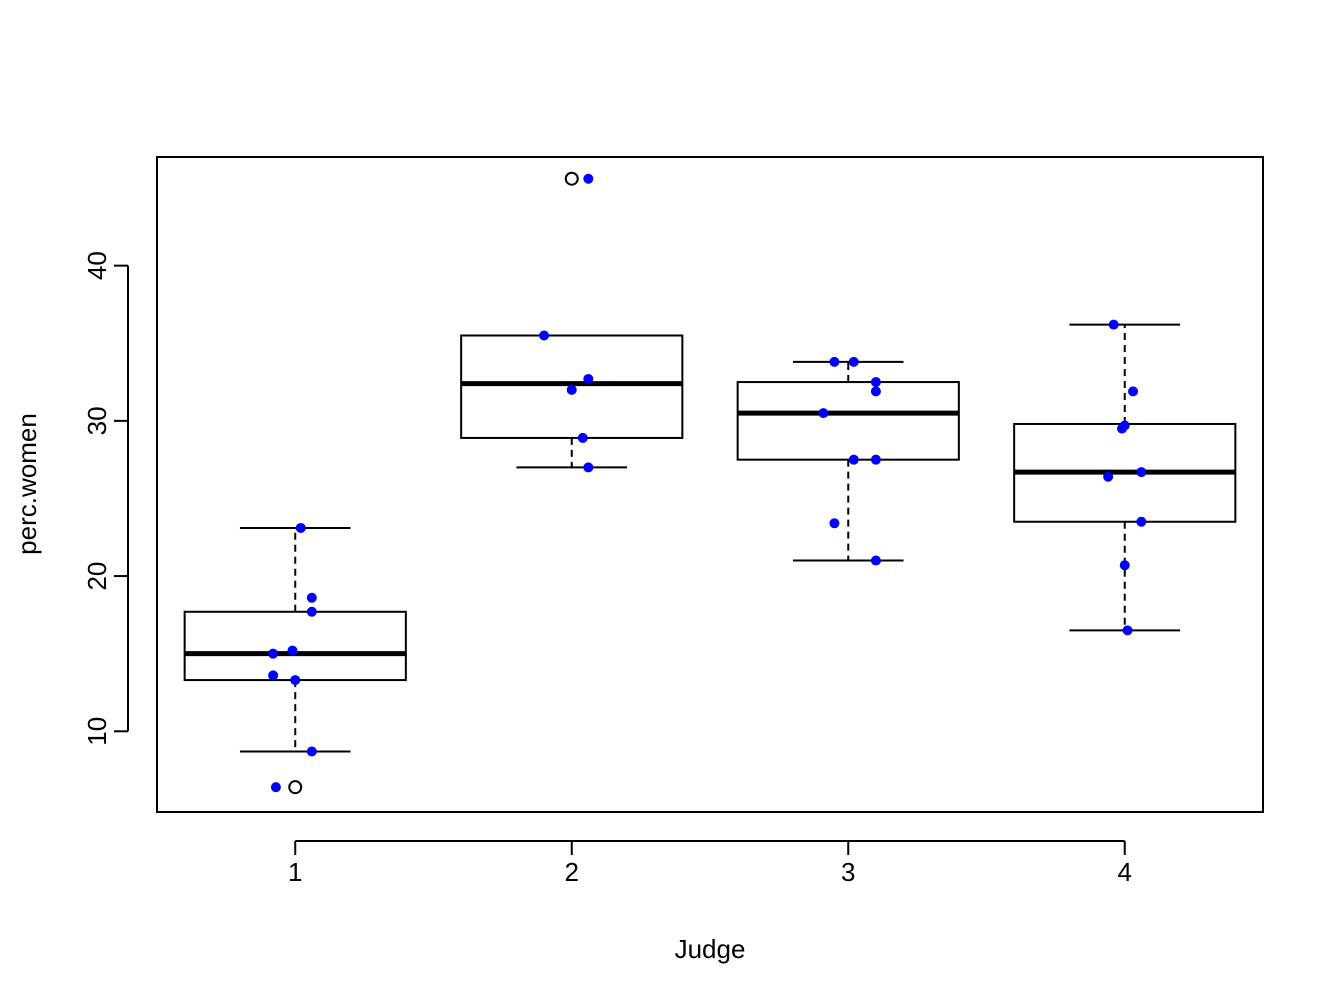  Describe the element at coordinates (710, 949) in the screenshot. I see `x-axis-title: Judge` at that location.